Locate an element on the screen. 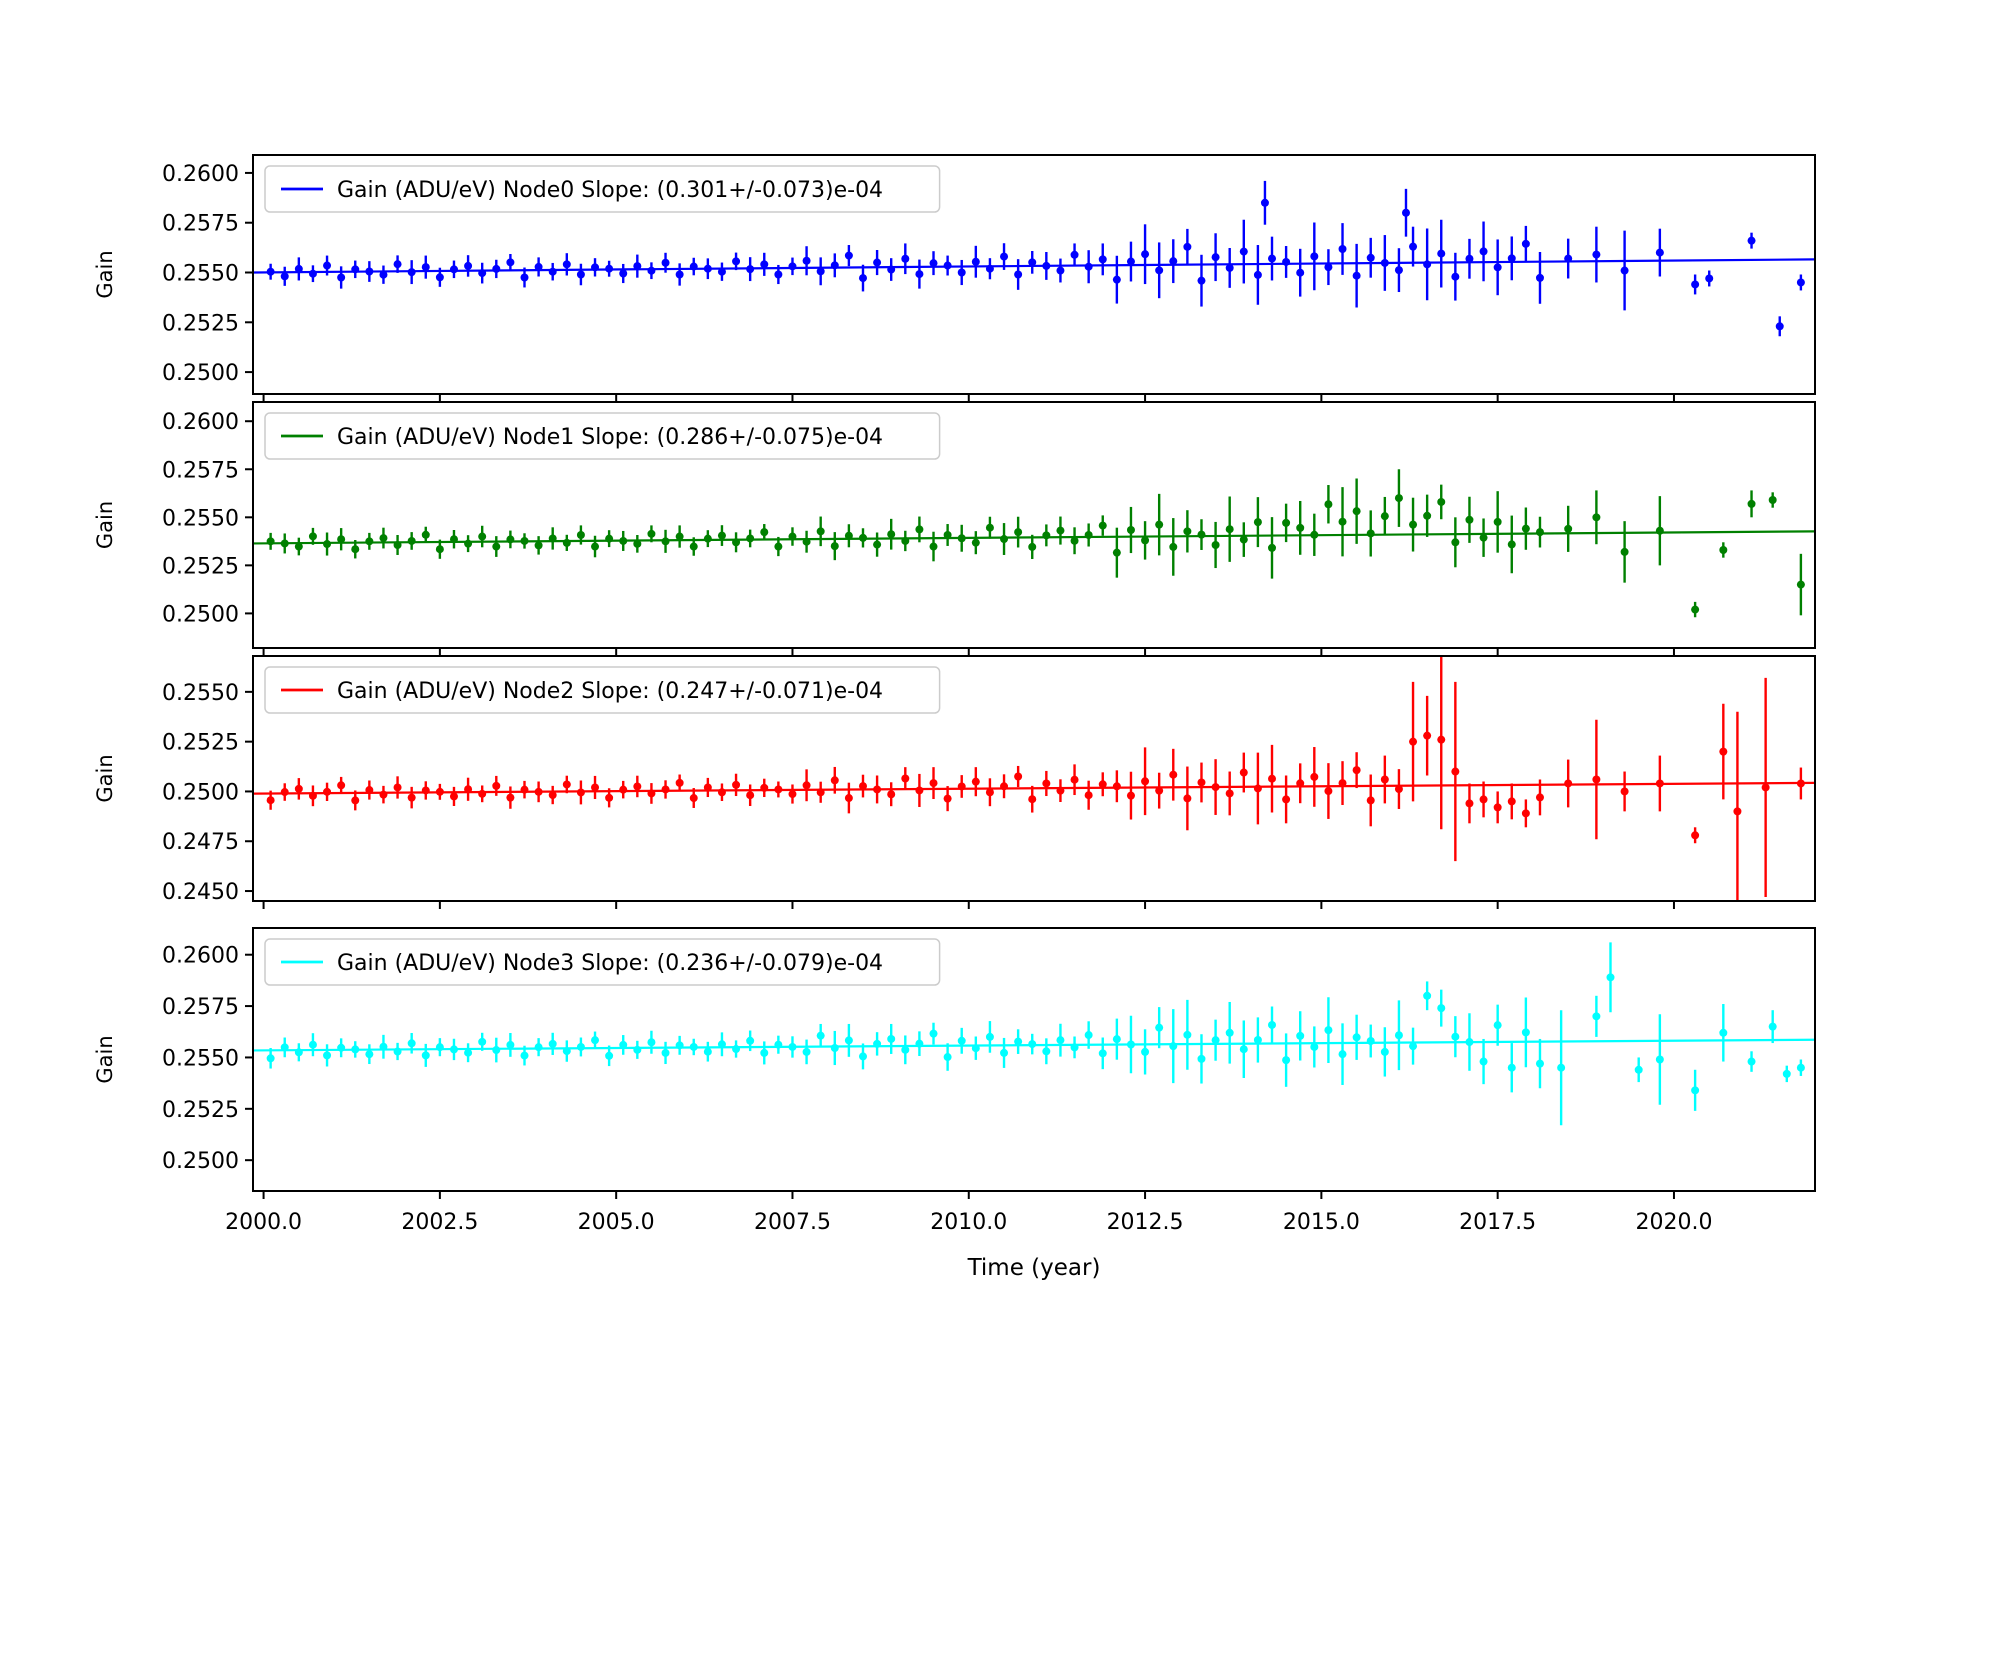  y-tick-label: 0.2525 is located at coordinates (200, 566).